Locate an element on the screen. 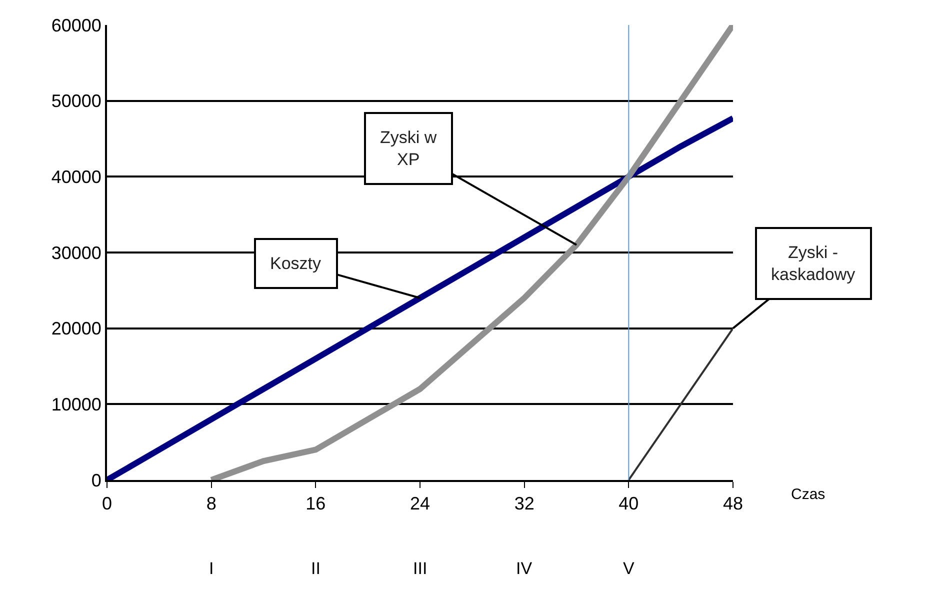 The height and width of the screenshot is (605, 926). x-tick-label: 8 is located at coordinates (211, 504).